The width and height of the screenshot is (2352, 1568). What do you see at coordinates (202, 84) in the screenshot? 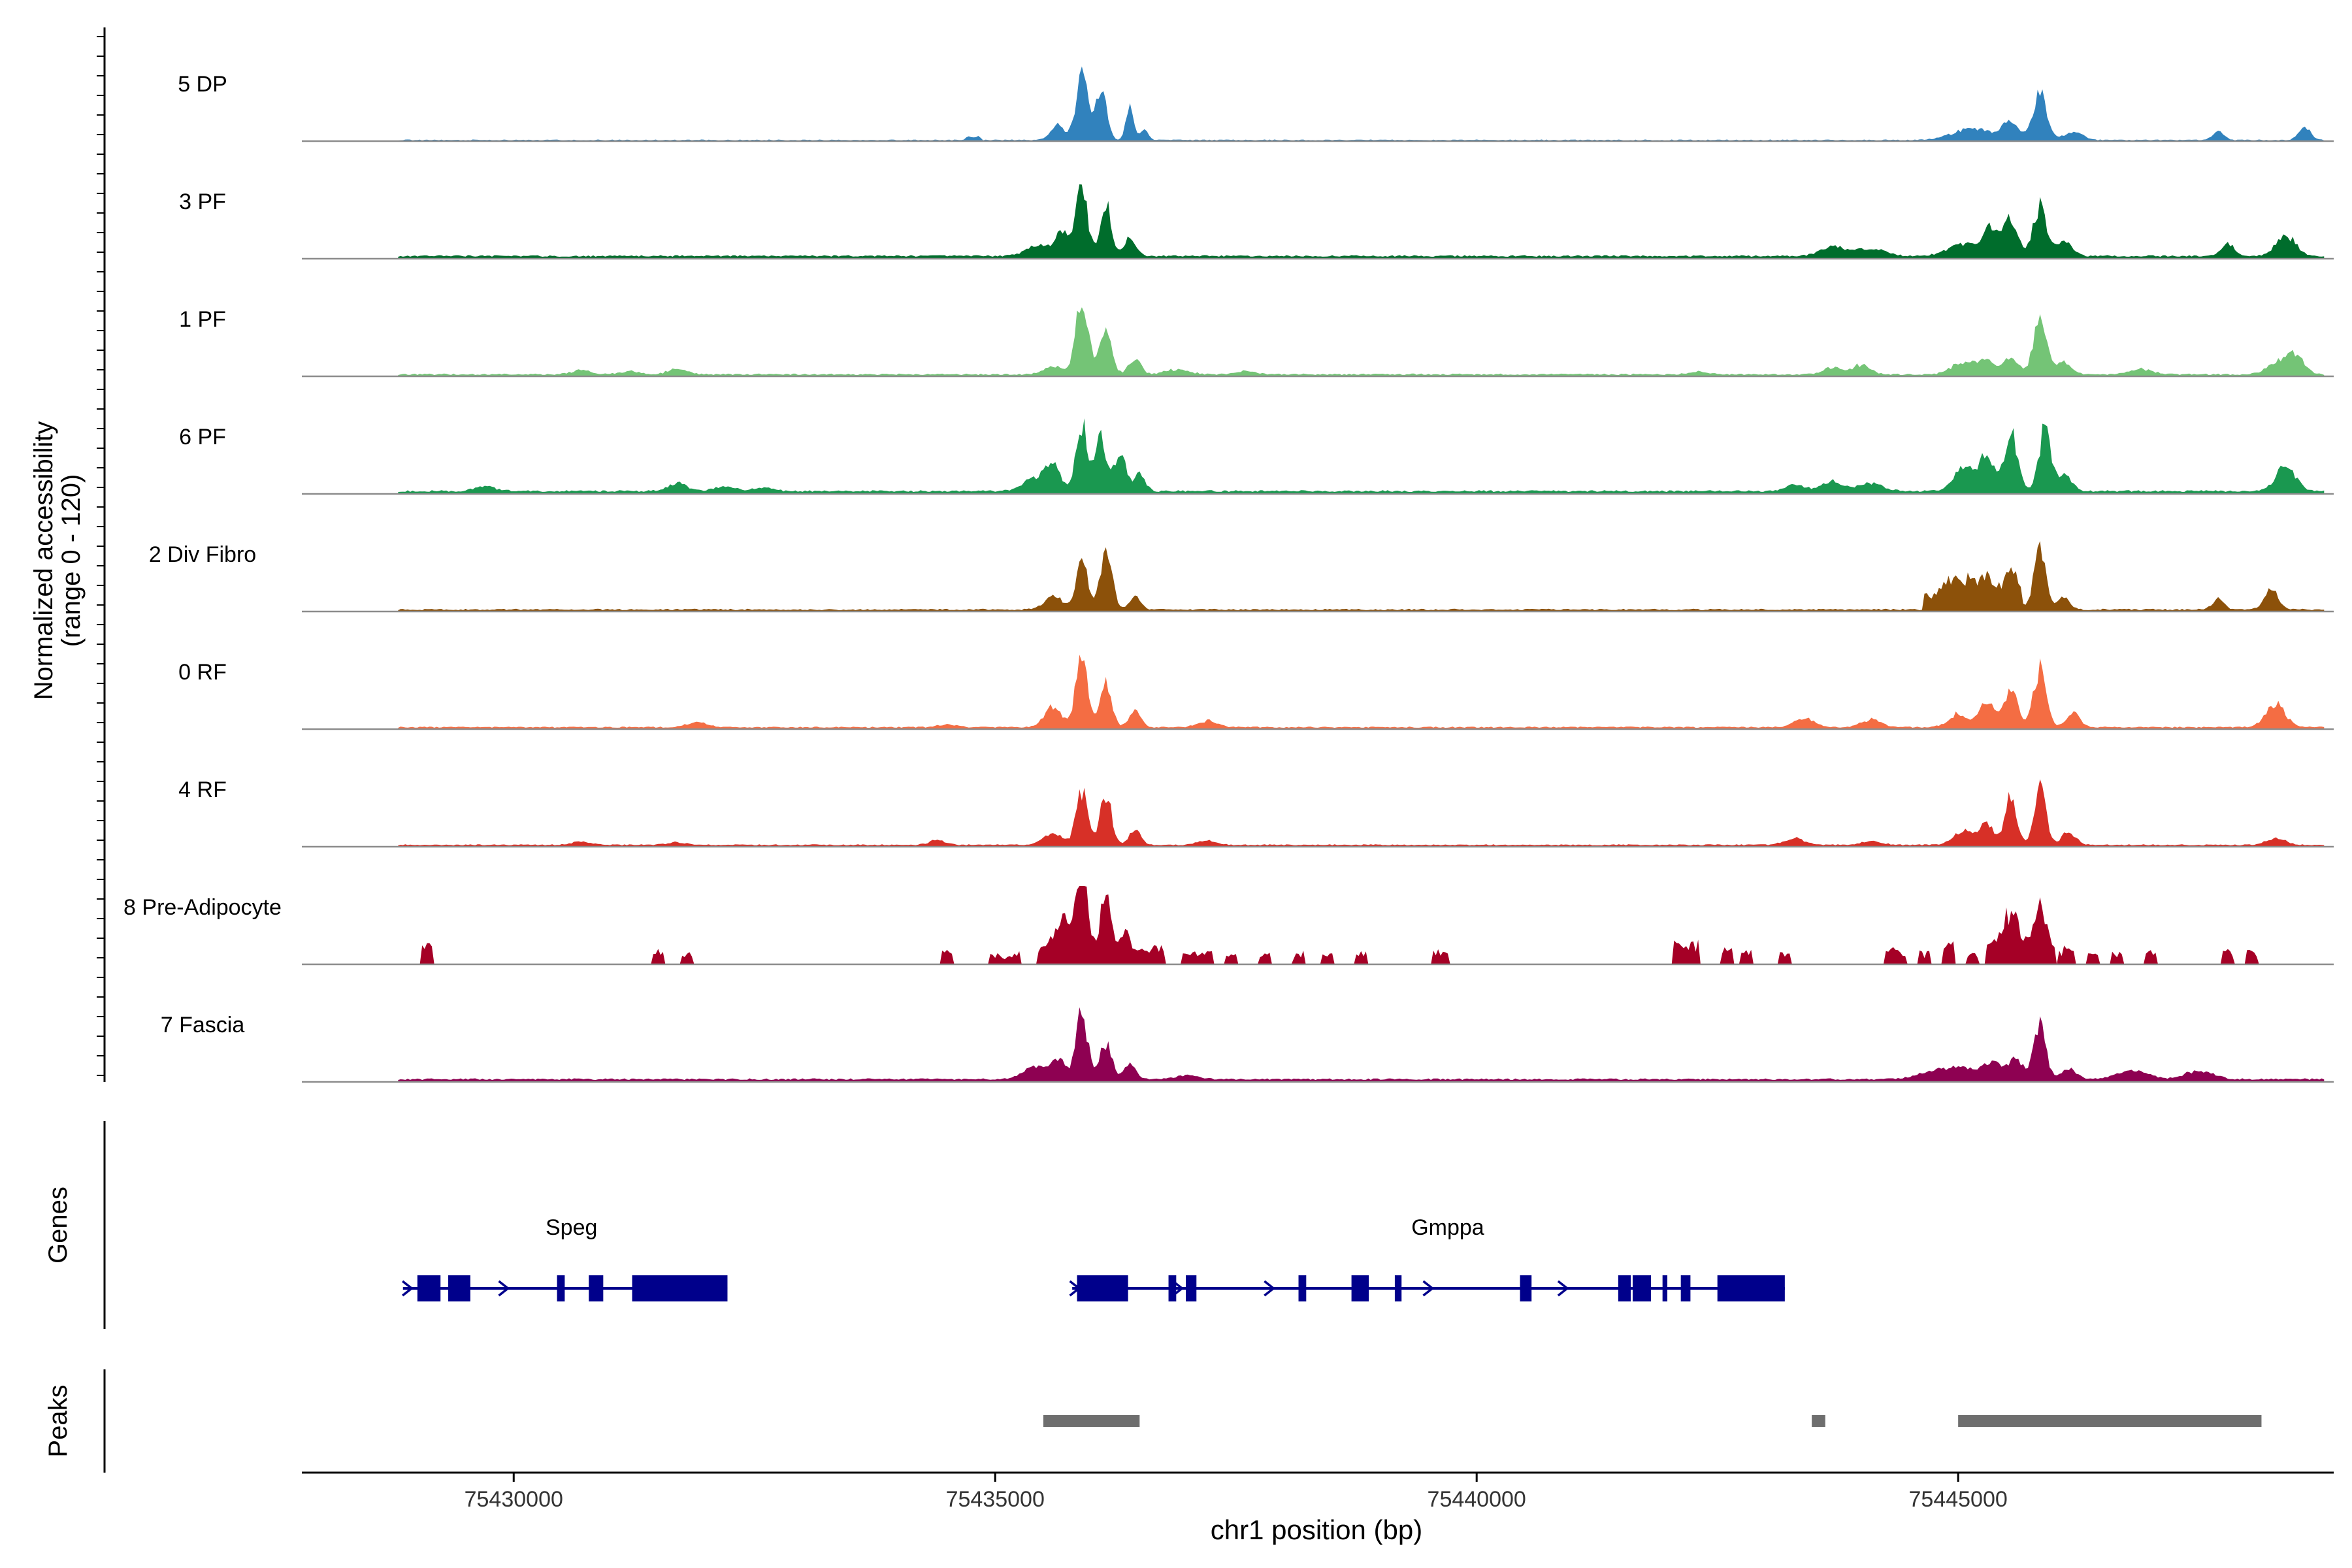
I see `track-label: 5 DP` at bounding box center [202, 84].